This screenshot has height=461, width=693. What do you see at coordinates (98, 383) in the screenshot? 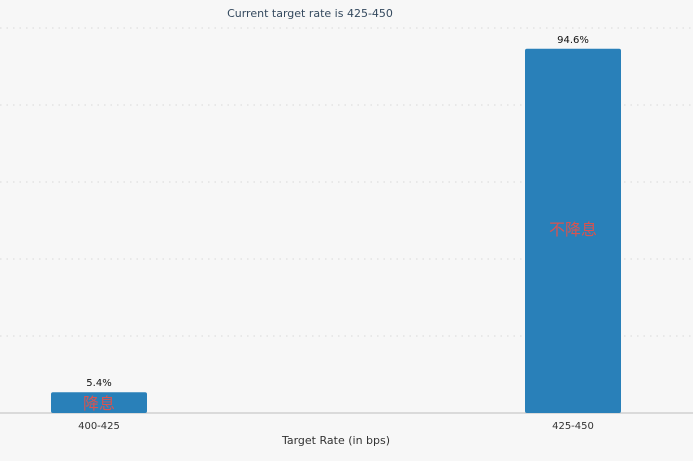
I see `data-label: 5.4%` at bounding box center [98, 383].